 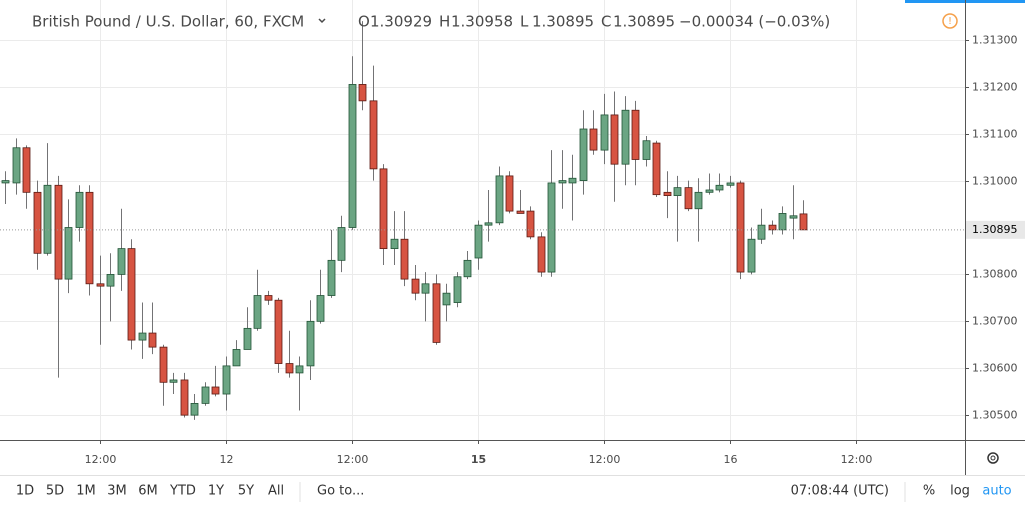 I want to click on x-tick-label: 16, so click(x=731, y=459).